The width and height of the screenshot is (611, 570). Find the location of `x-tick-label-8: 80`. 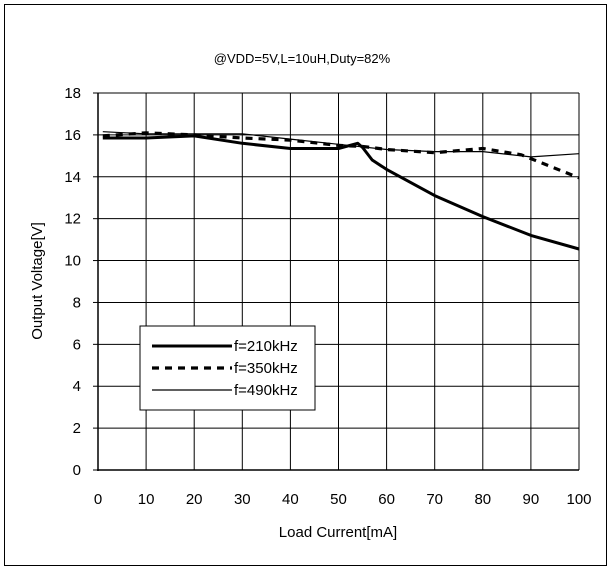

x-tick-label-8: 80 is located at coordinates (482, 499).